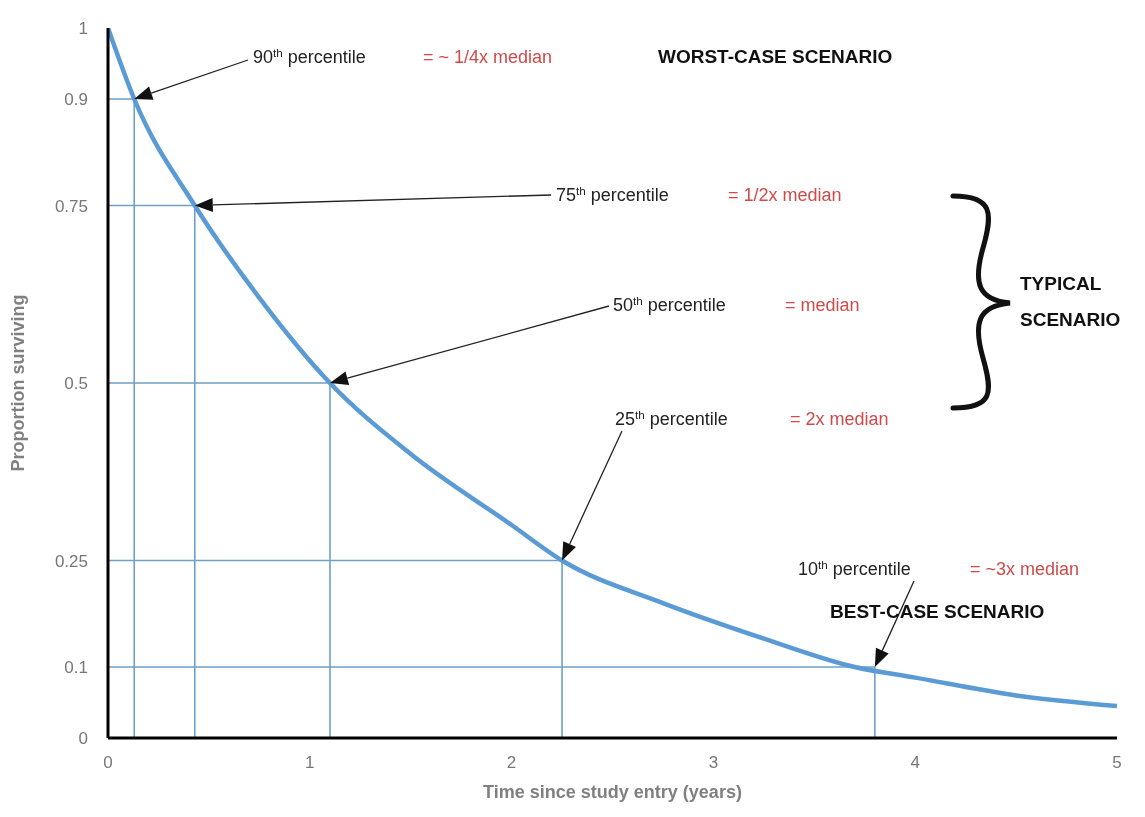  I want to click on x-tick-label: 0, so click(108, 763).